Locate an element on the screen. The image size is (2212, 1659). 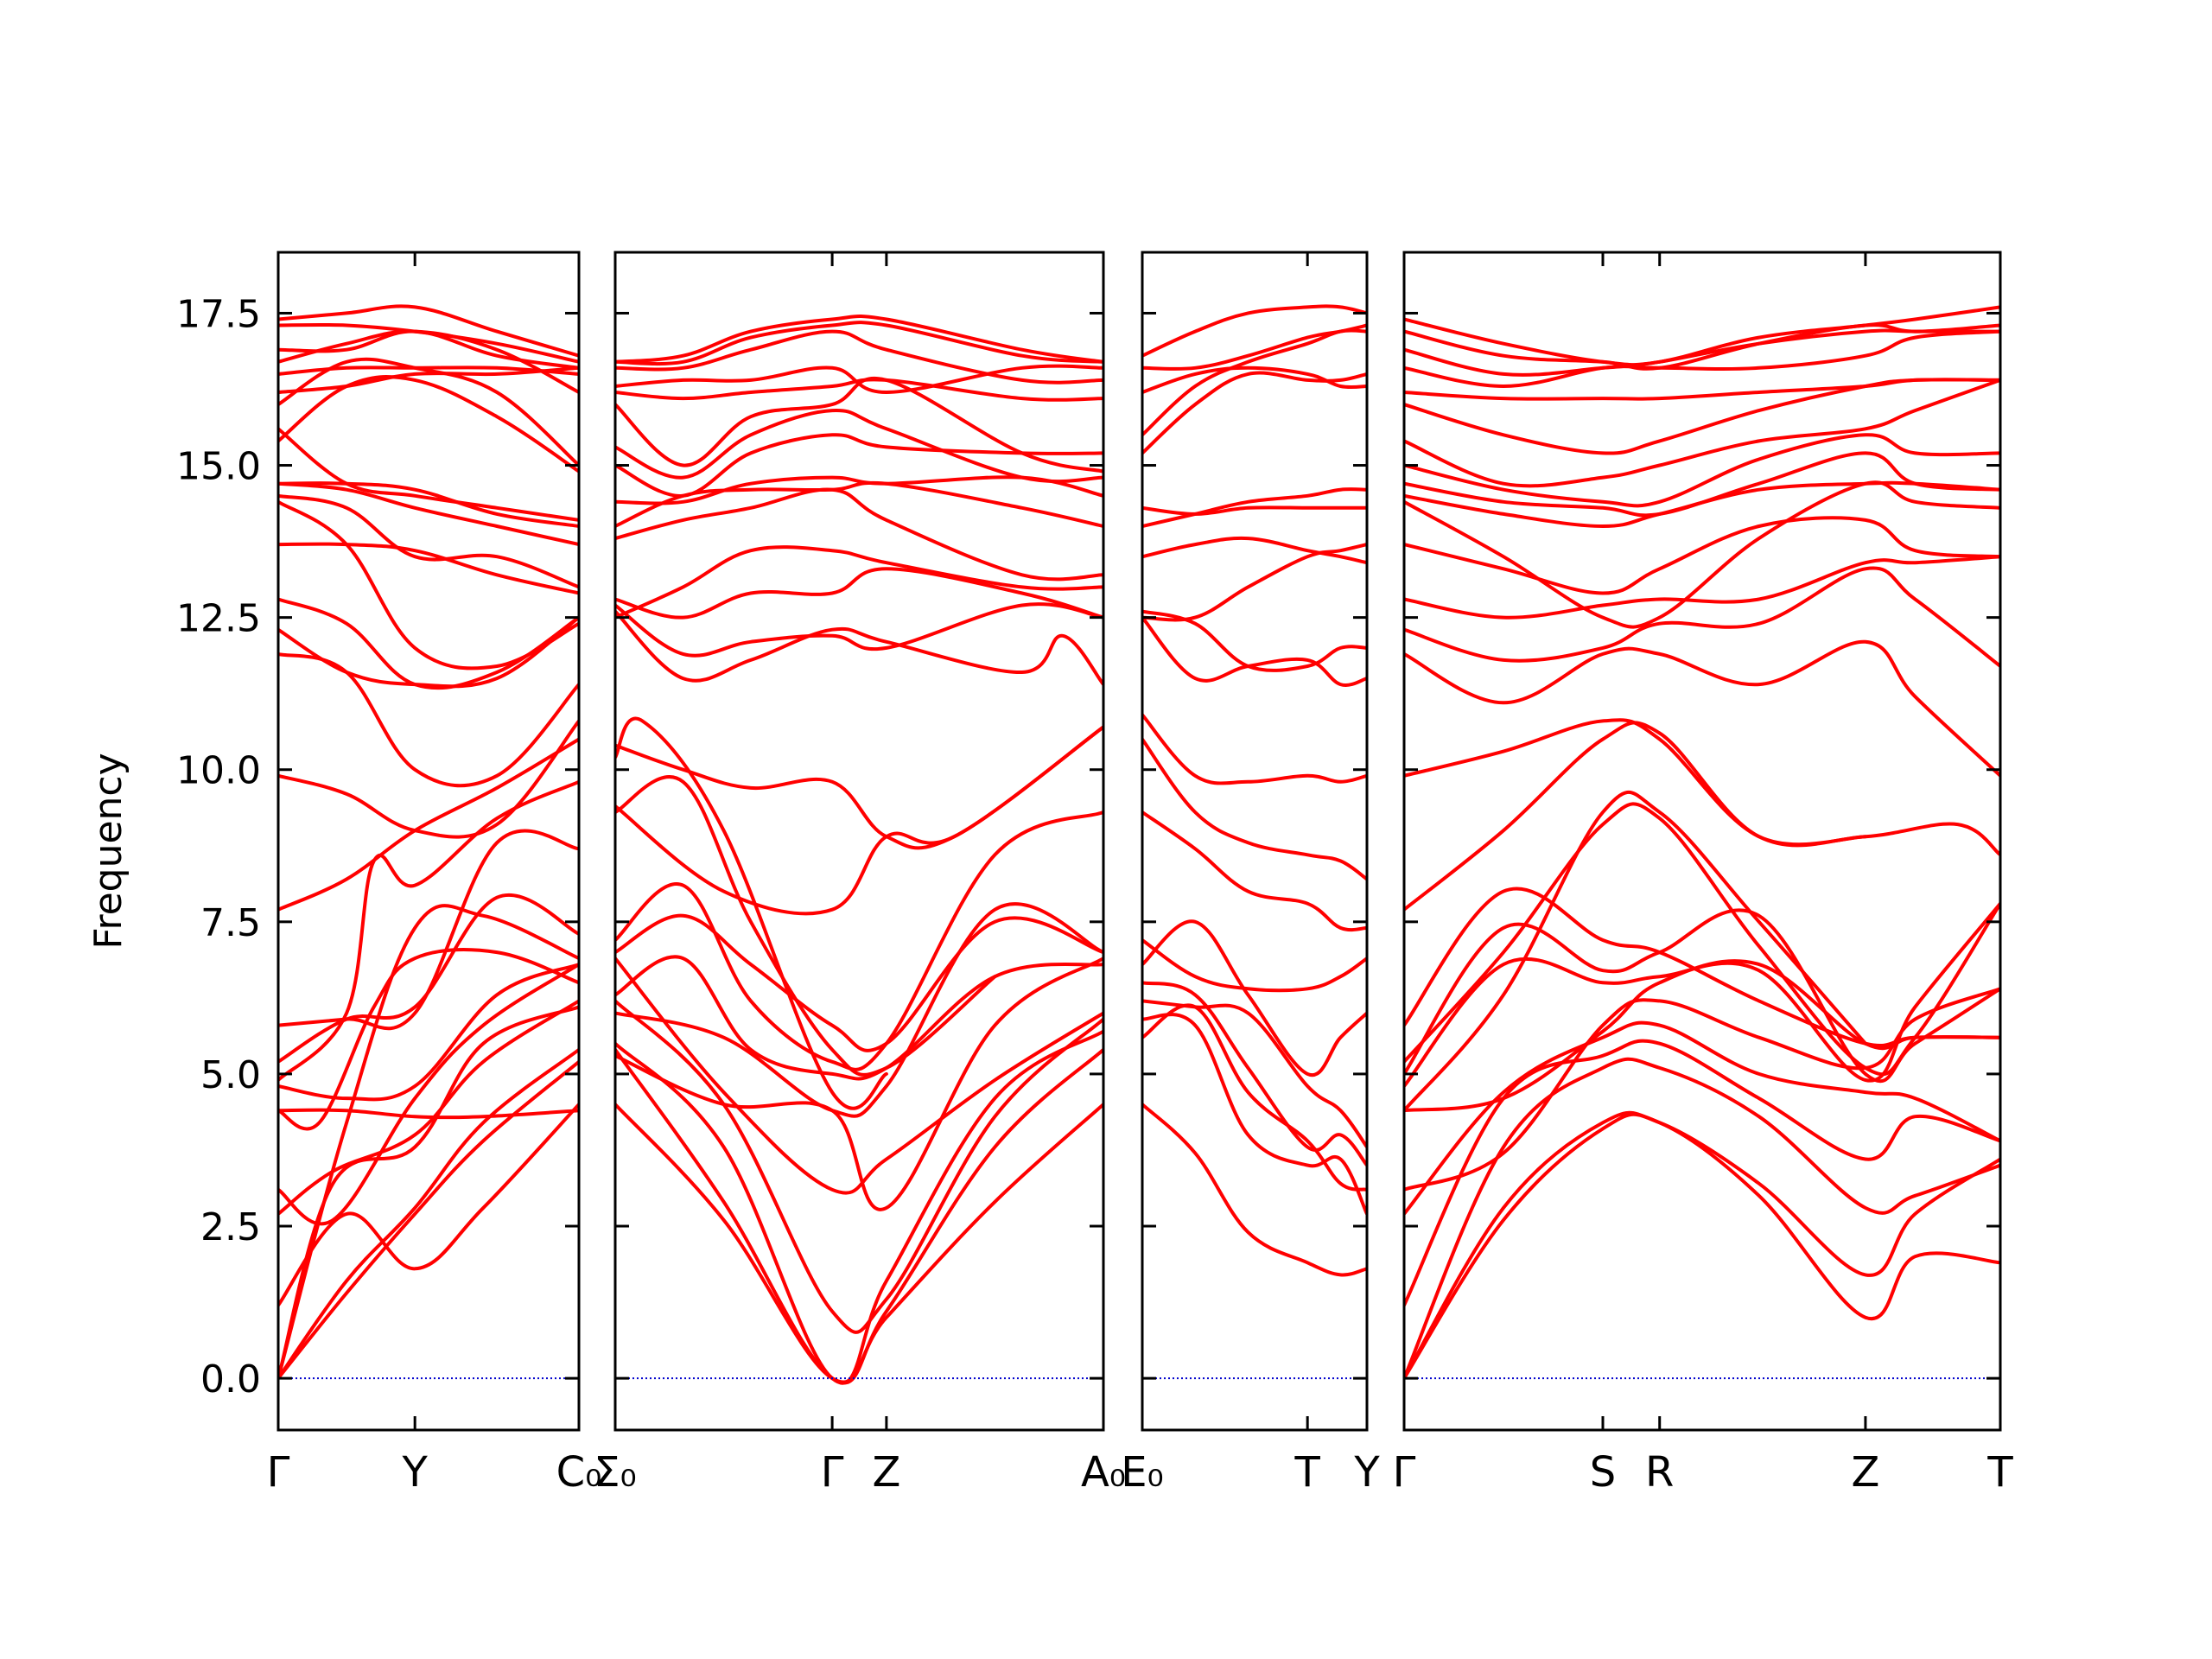
y-tick-label: 5.0 is located at coordinates (231, 1075).